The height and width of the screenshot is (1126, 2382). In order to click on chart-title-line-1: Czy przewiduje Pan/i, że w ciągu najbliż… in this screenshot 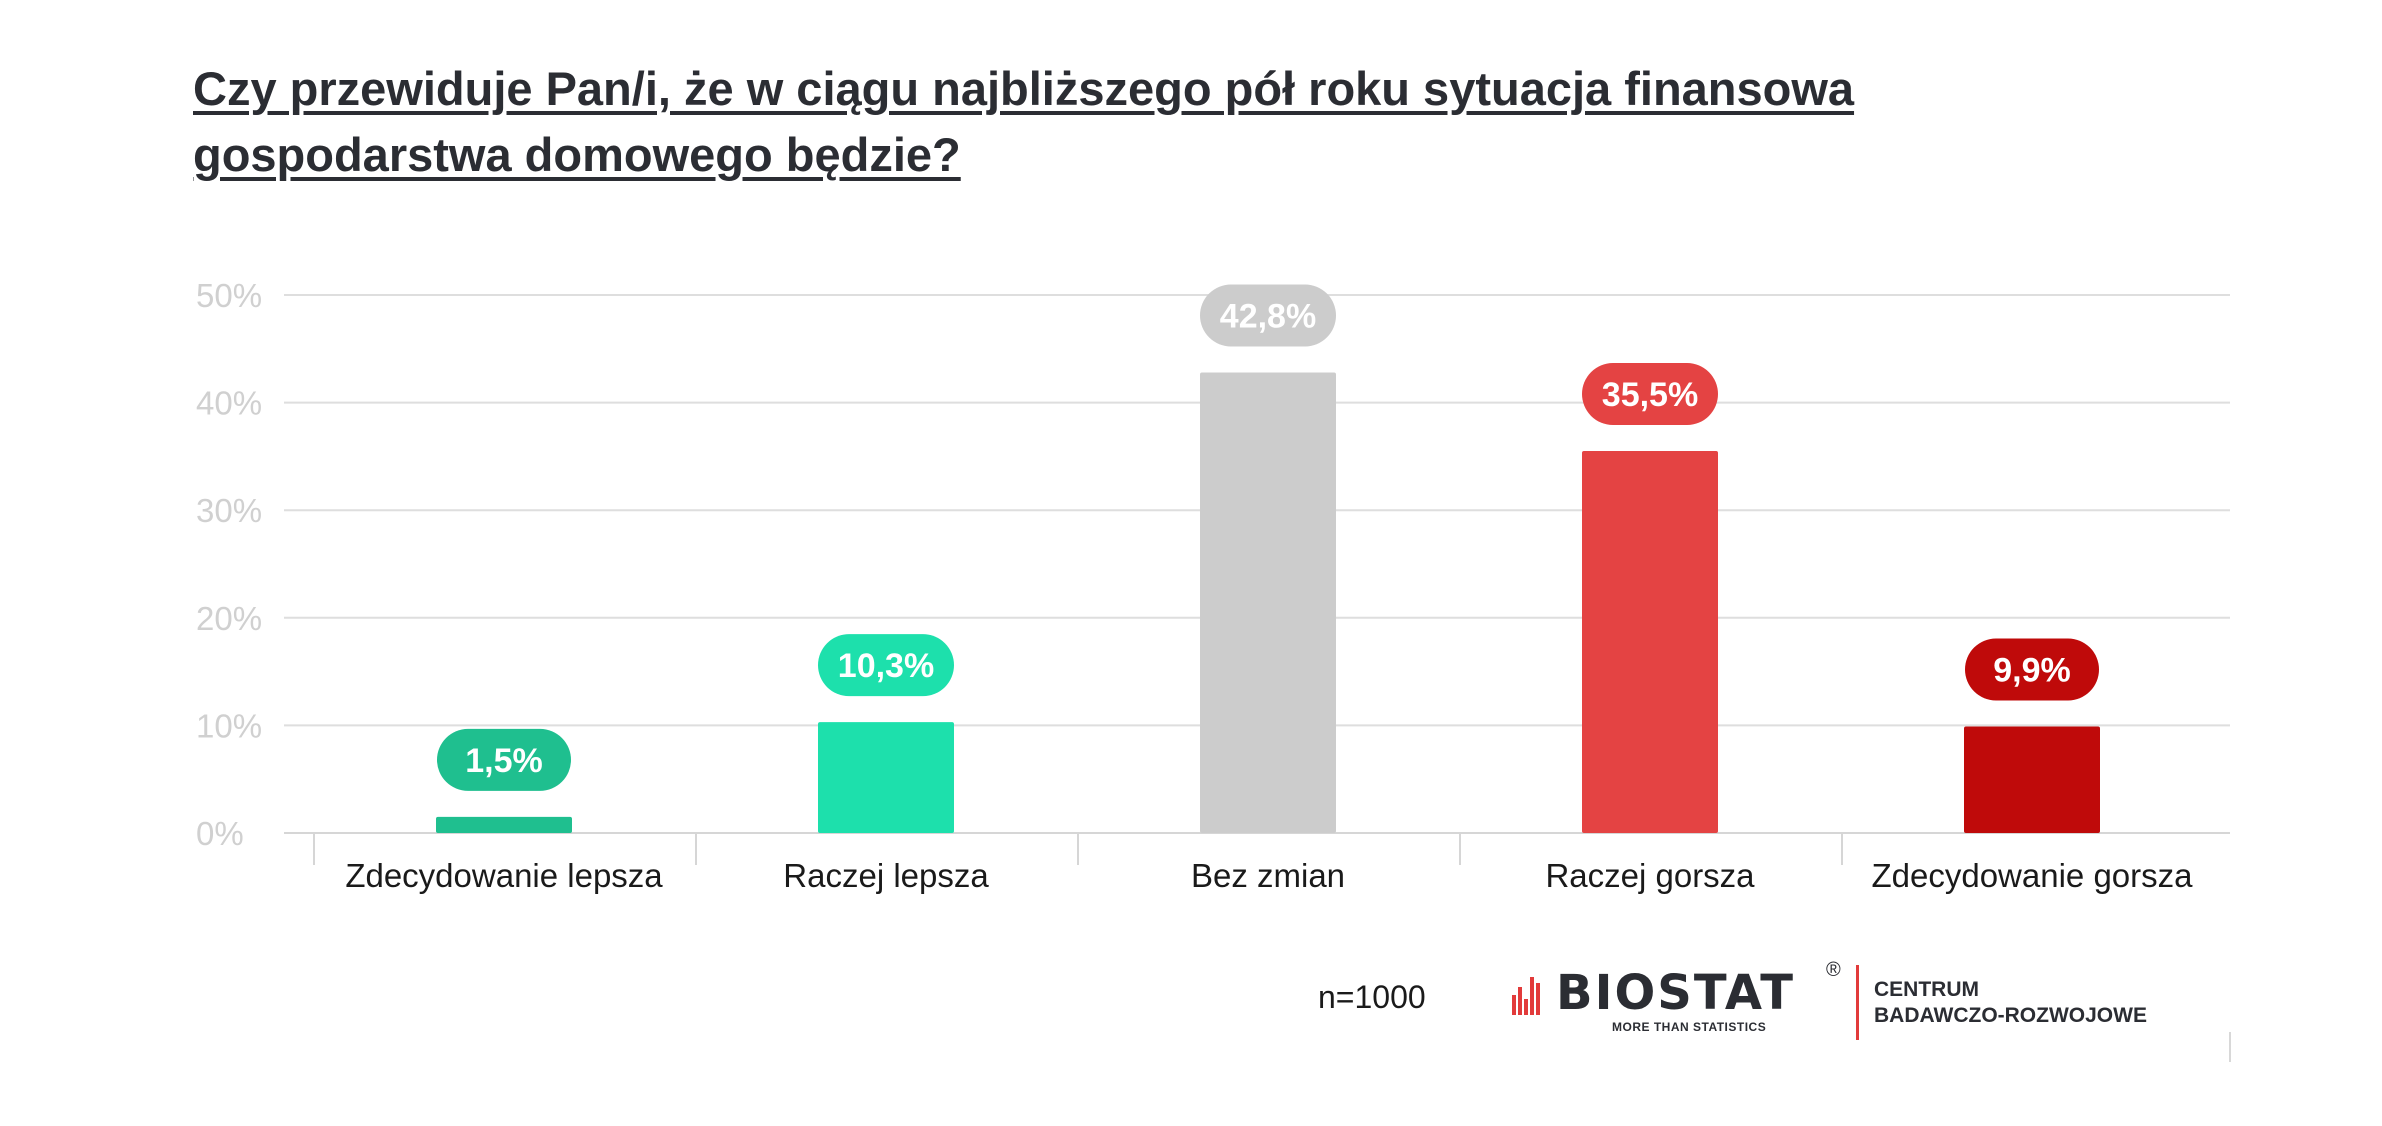, I will do `click(1024, 88)`.